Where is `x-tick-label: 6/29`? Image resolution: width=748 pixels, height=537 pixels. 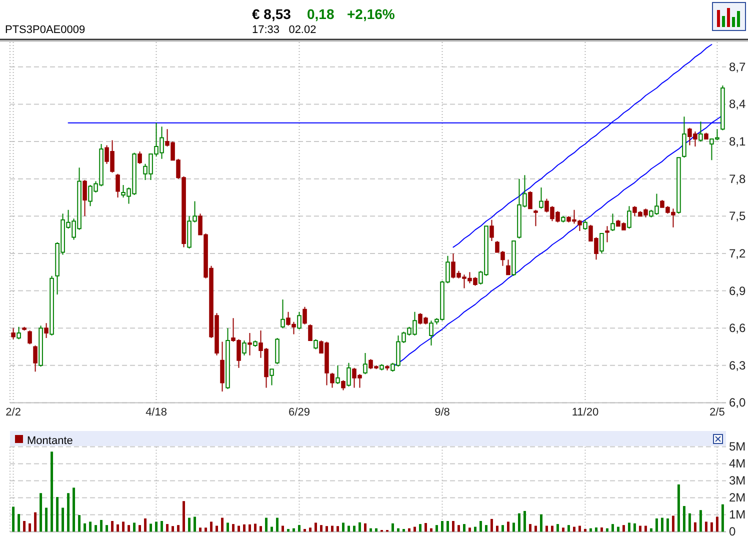 x-tick-label: 6/29 is located at coordinates (299, 412).